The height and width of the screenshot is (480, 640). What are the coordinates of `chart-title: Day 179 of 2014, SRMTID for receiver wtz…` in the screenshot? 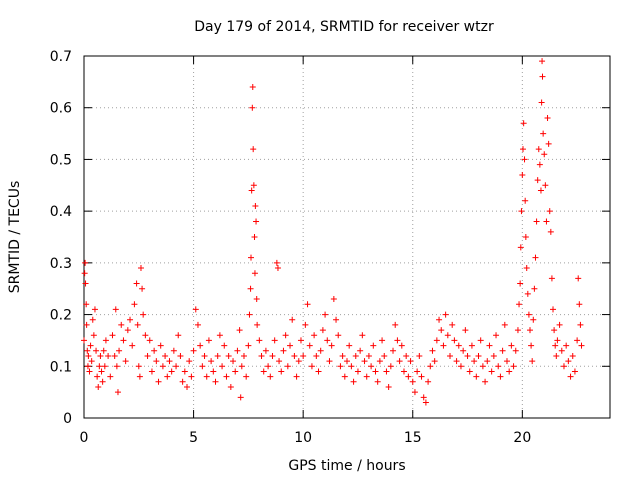 It's located at (344, 27).